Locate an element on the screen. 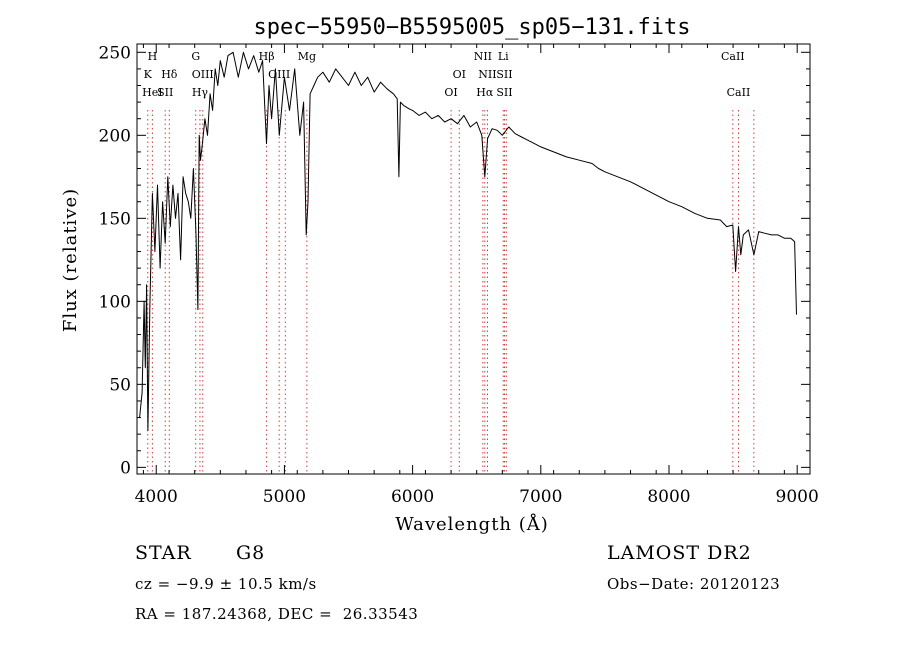  y-tick-label: 200 is located at coordinates (115, 136).